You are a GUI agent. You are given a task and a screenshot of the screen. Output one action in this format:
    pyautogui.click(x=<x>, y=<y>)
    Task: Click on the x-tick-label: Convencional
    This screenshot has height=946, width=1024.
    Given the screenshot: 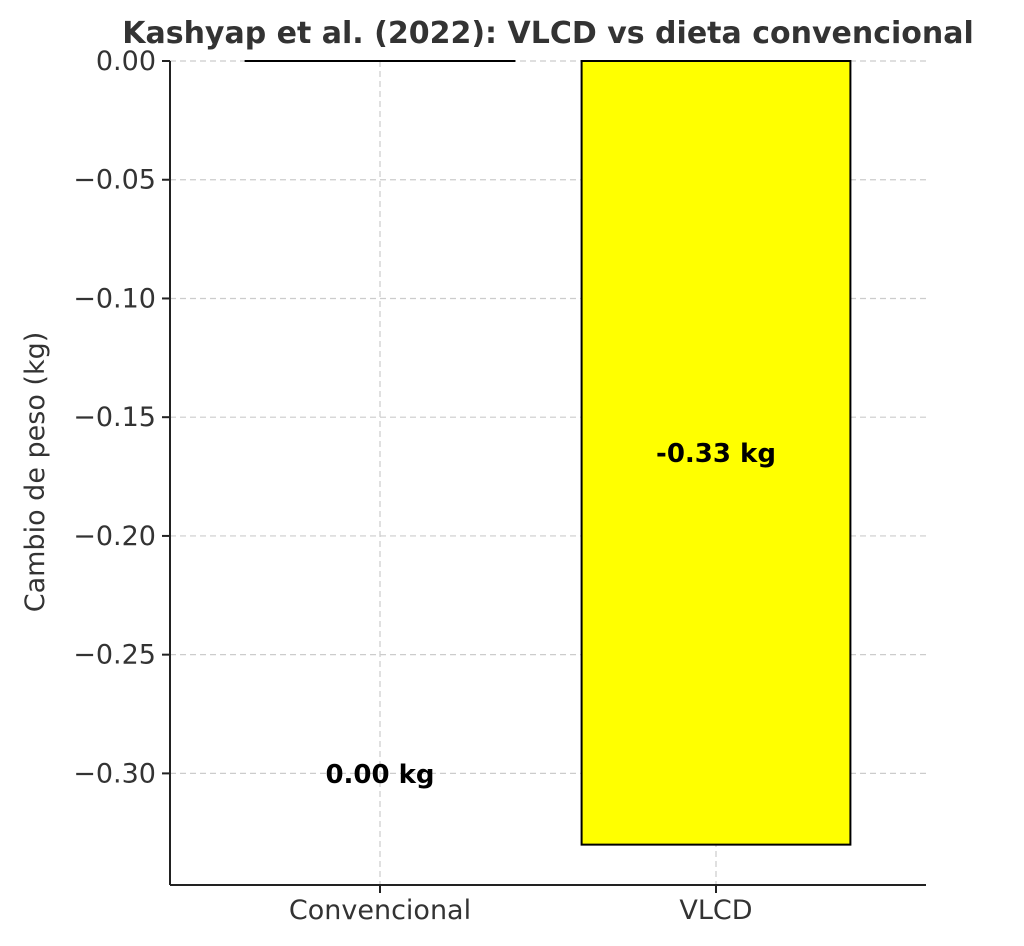 What is the action you would take?
    pyautogui.click(x=380, y=910)
    